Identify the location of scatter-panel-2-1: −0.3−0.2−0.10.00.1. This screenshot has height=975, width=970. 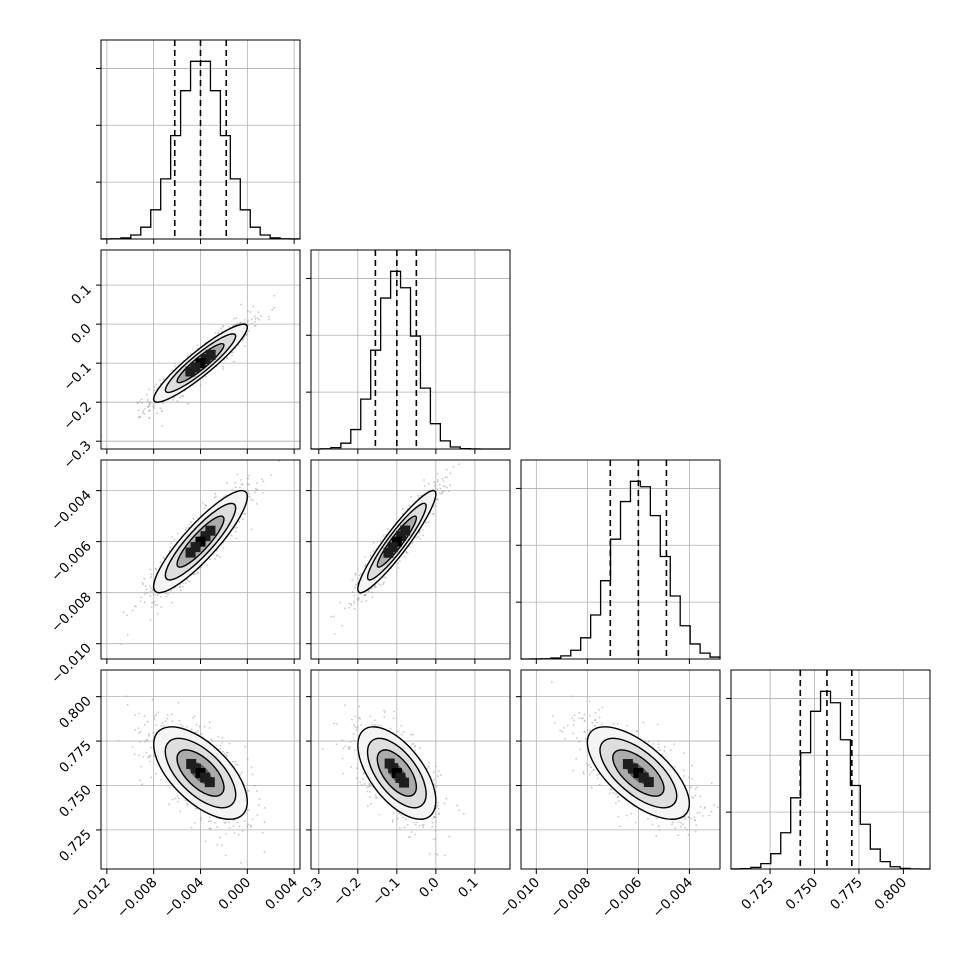
(180, 361).